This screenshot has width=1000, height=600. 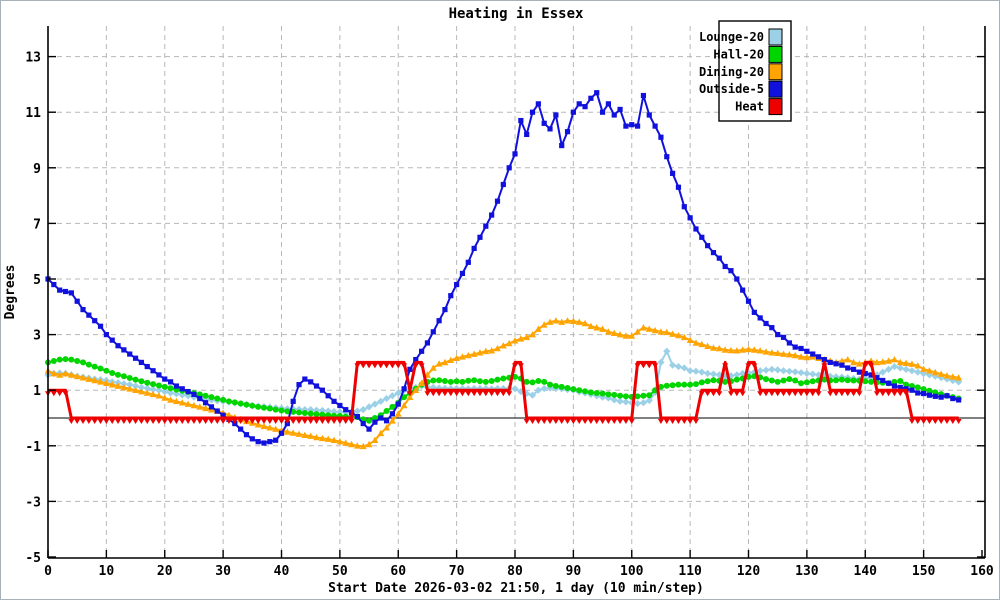 What do you see at coordinates (10, 292) in the screenshot?
I see `y-axis-label: Degrees` at bounding box center [10, 292].